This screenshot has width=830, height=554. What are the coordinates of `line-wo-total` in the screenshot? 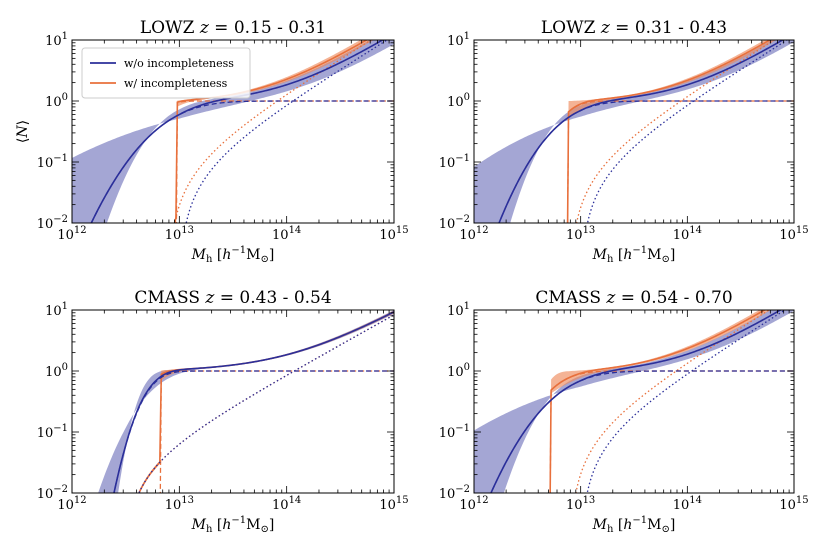 It's located at (636, 401).